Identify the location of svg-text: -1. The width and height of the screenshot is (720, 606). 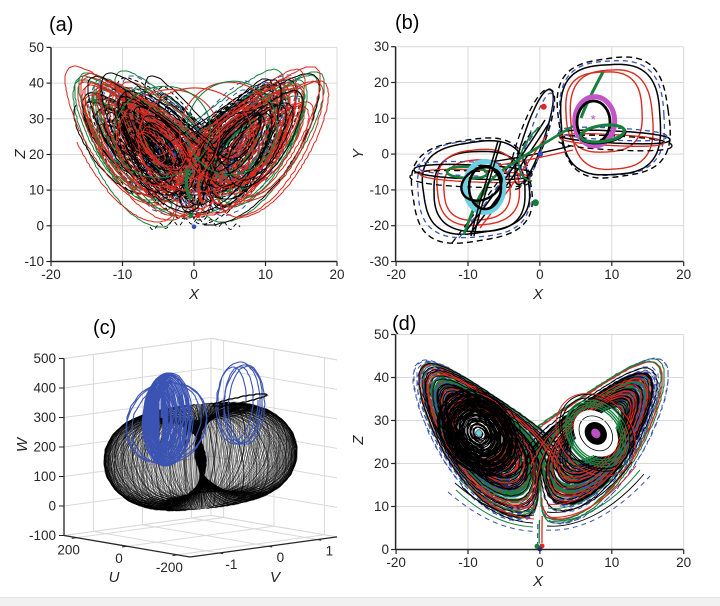
(231, 564).